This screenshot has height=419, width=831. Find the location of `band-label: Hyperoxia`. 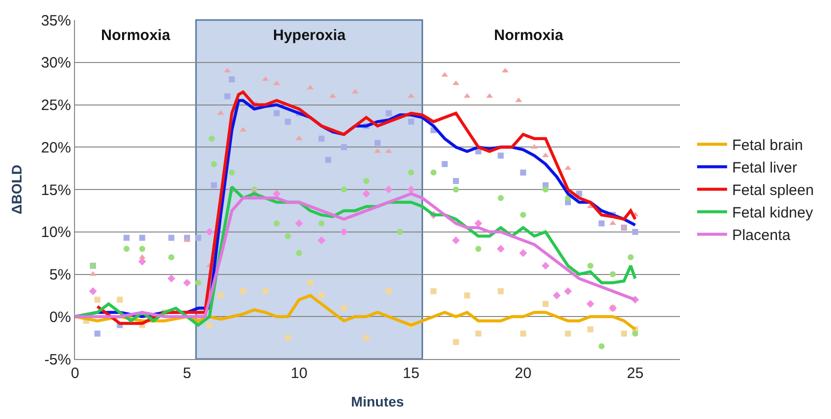

band-label: Hyperoxia is located at coordinates (309, 35).